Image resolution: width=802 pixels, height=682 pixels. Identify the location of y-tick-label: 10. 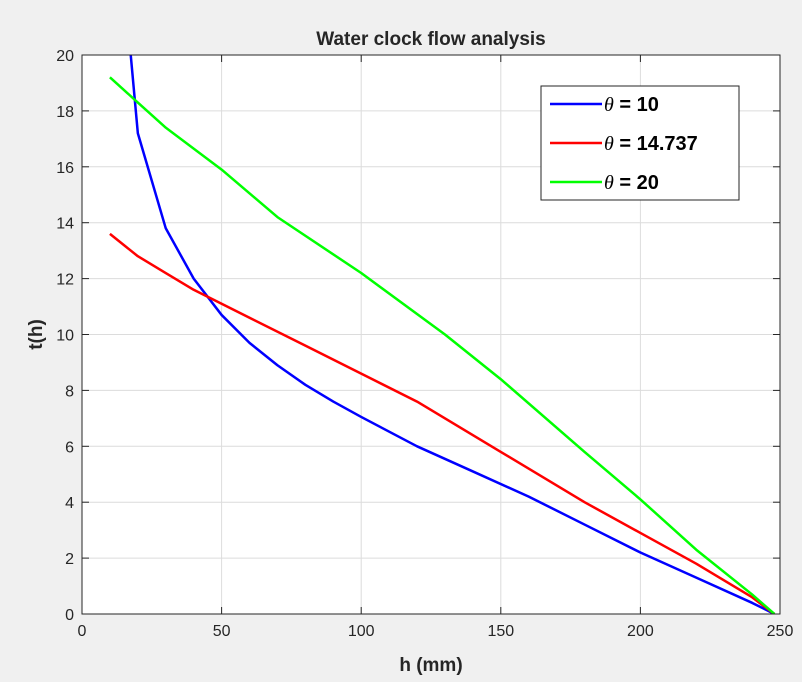
(65, 336).